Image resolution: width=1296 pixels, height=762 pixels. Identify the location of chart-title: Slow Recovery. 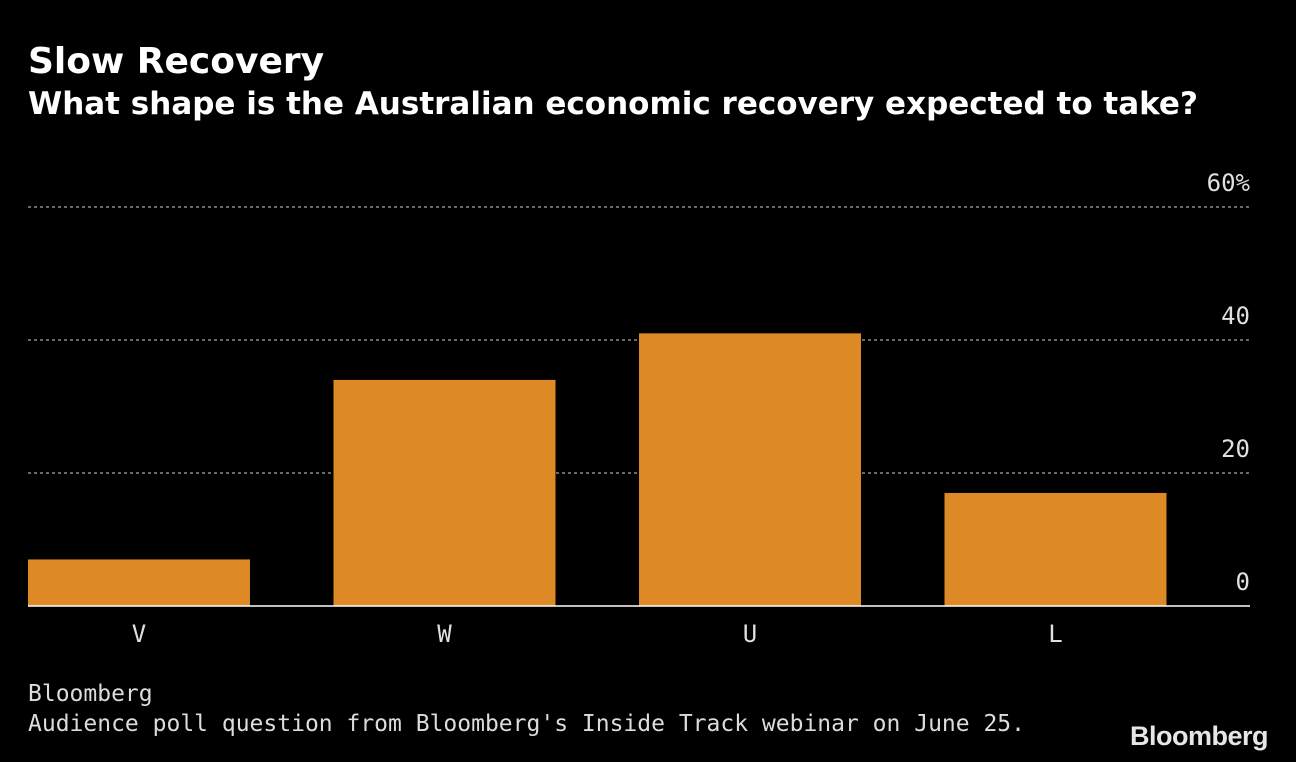
(176, 61).